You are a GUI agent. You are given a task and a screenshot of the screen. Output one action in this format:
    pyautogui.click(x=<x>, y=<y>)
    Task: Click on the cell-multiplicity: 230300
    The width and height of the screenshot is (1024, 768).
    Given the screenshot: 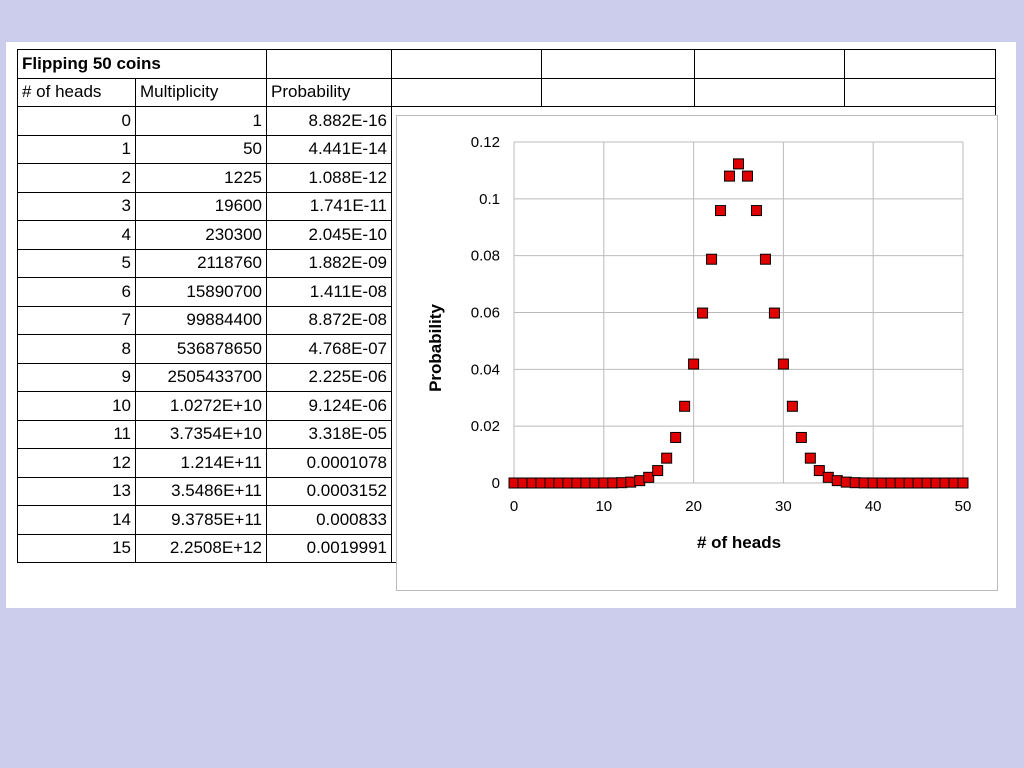 What is the action you would take?
    pyautogui.click(x=201, y=235)
    